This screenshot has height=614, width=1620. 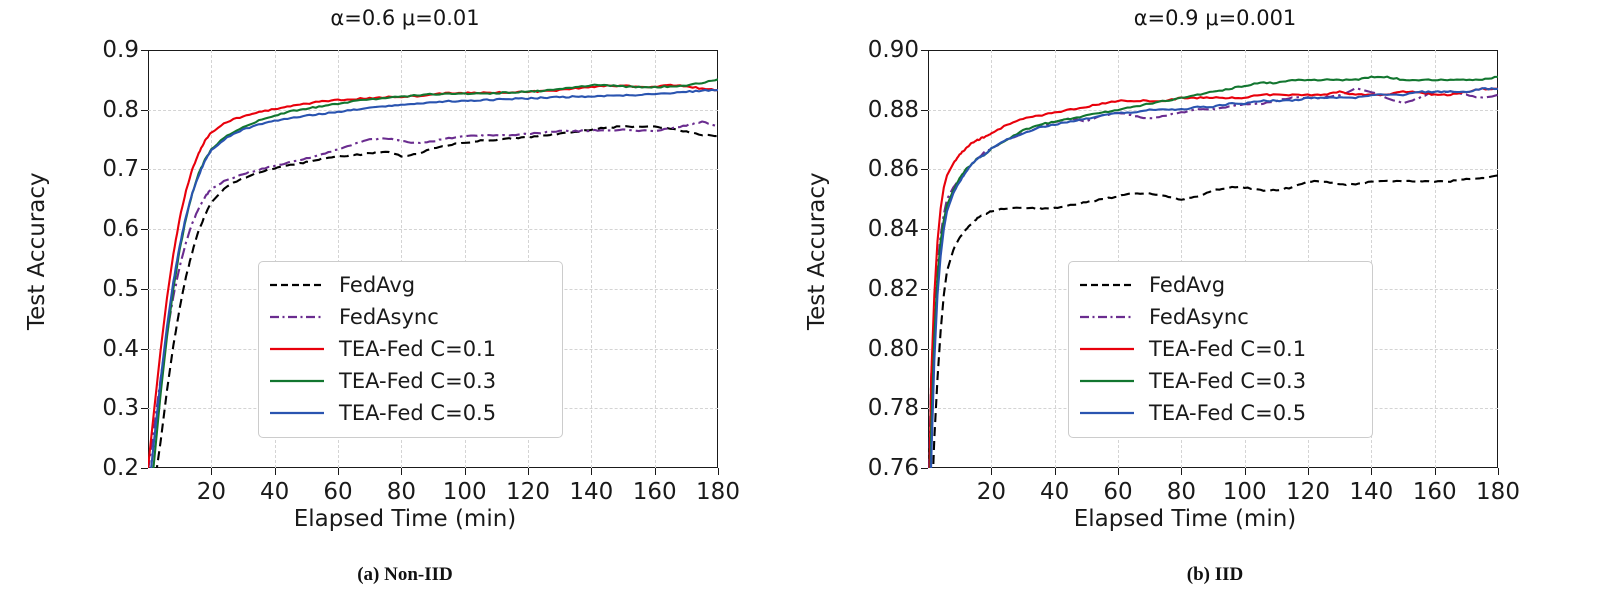 What do you see at coordinates (893, 468) in the screenshot?
I see `y-tick-label: 0.76` at bounding box center [893, 468].